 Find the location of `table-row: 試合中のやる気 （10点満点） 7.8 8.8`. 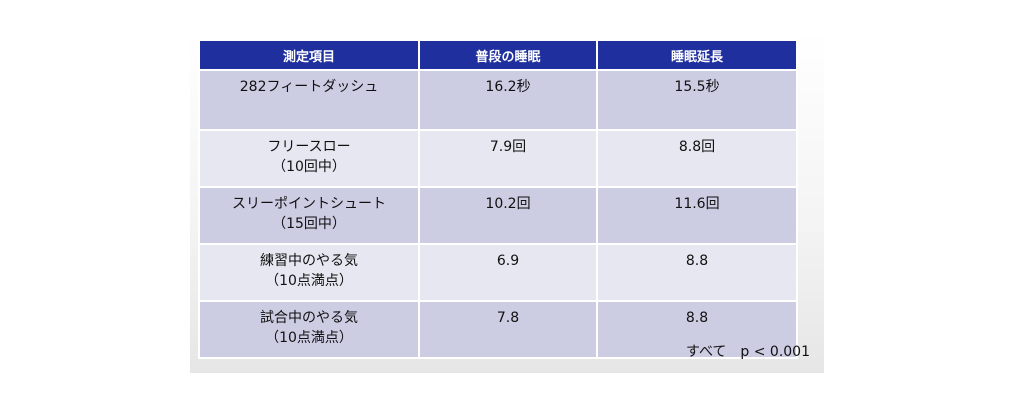

table-row: 試合中のやる気 （10点満点） 7.8 8.8 is located at coordinates (498, 329).